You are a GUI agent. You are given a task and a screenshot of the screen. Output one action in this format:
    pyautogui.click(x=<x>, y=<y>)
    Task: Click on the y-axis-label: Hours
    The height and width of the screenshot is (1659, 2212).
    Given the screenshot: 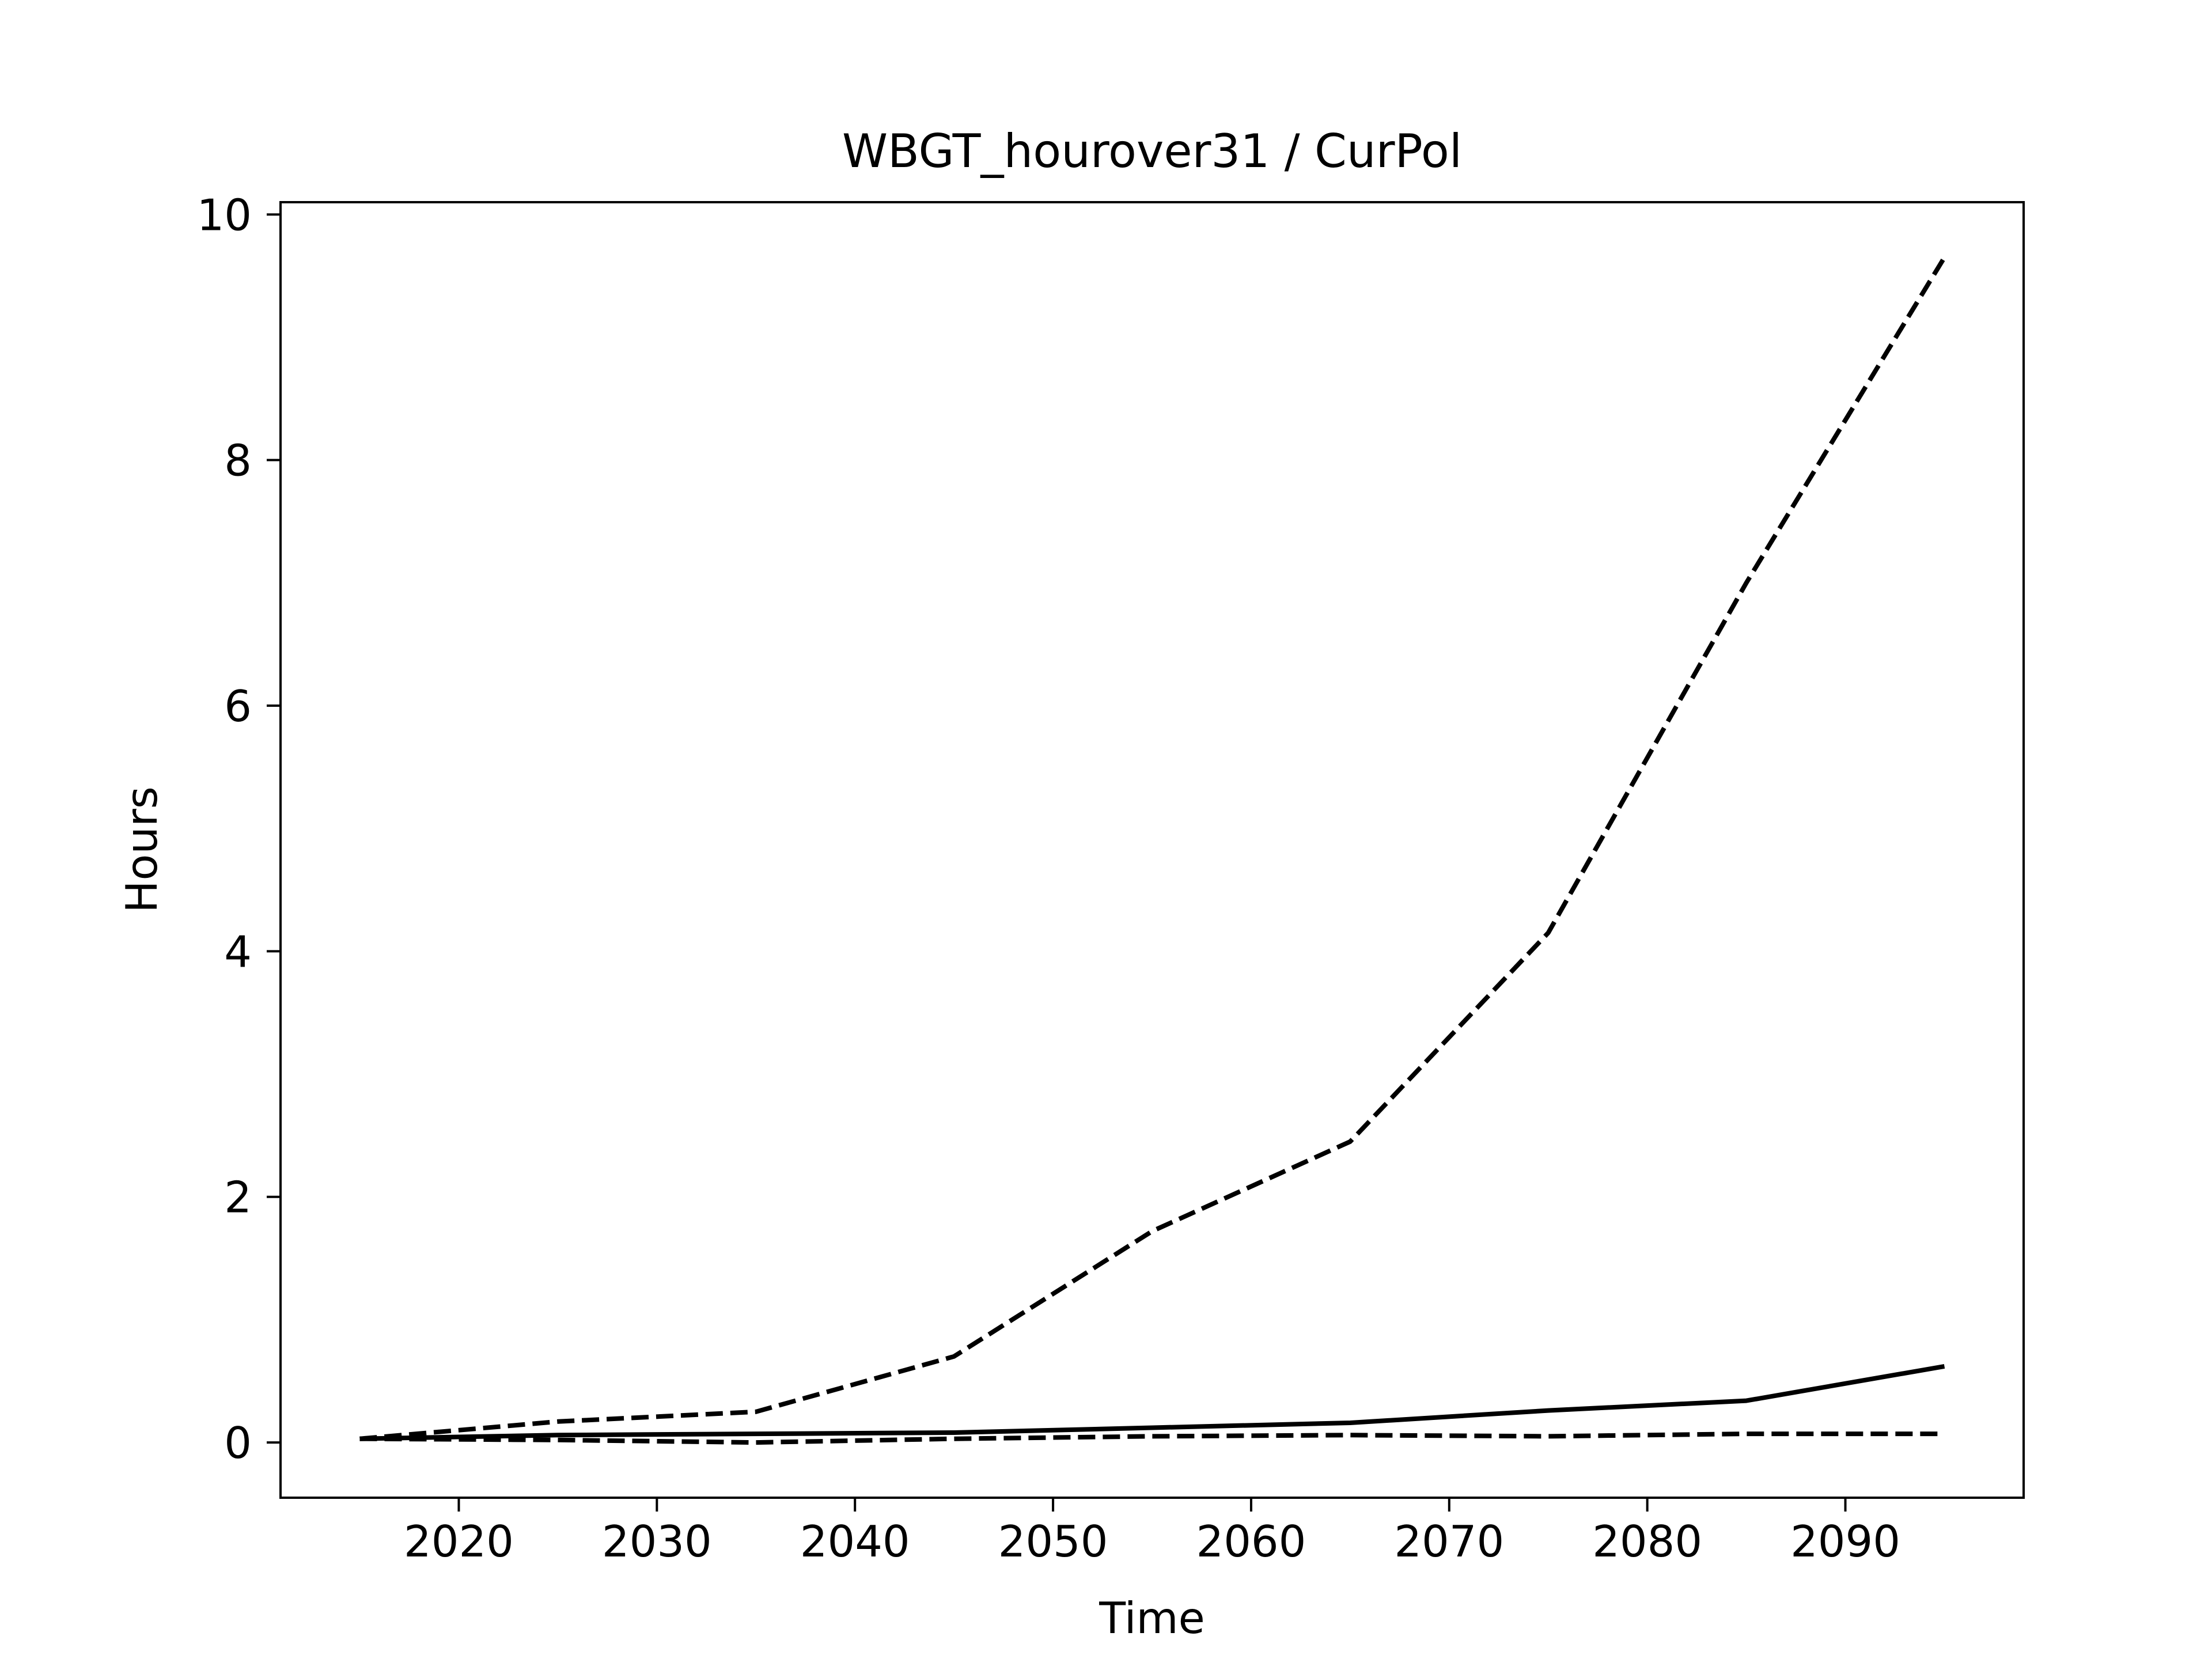 What is the action you would take?
    pyautogui.click(x=141, y=849)
    